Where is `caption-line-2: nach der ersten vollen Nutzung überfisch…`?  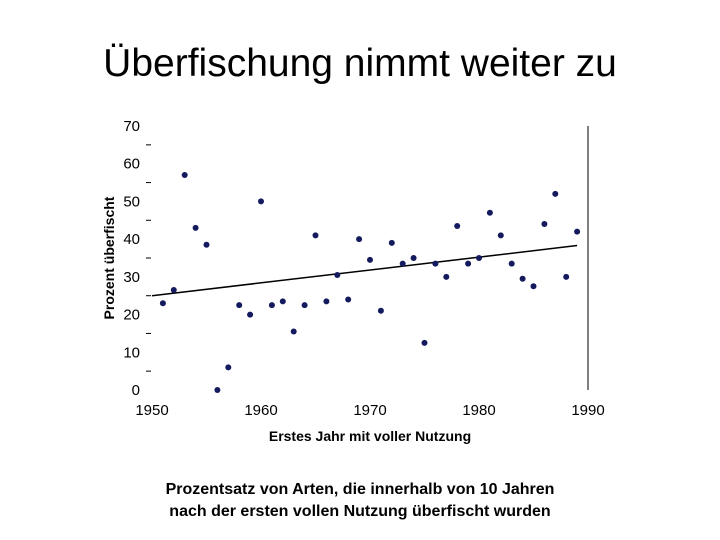 caption-line-2: nach der ersten vollen Nutzung überfisch… is located at coordinates (360, 511).